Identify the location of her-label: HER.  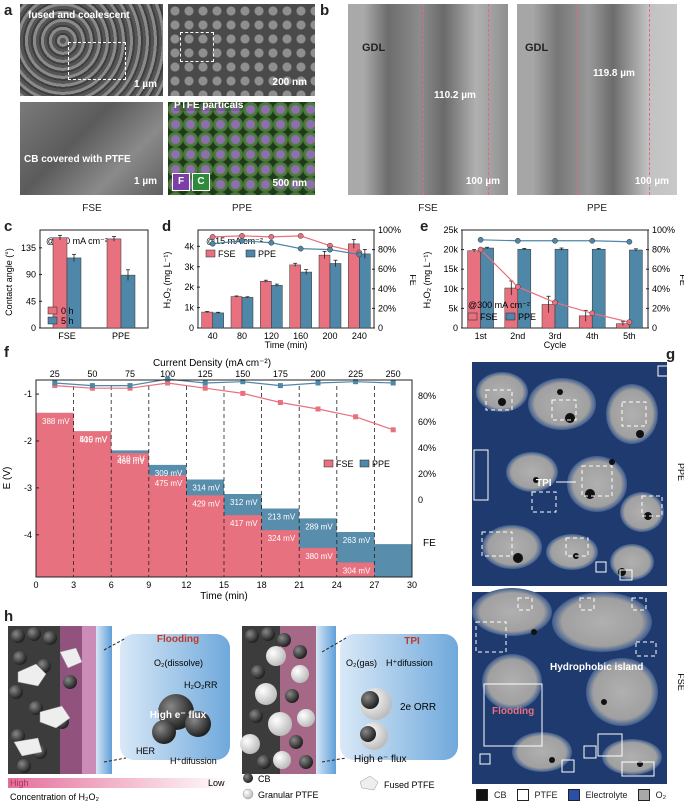
(146, 751).